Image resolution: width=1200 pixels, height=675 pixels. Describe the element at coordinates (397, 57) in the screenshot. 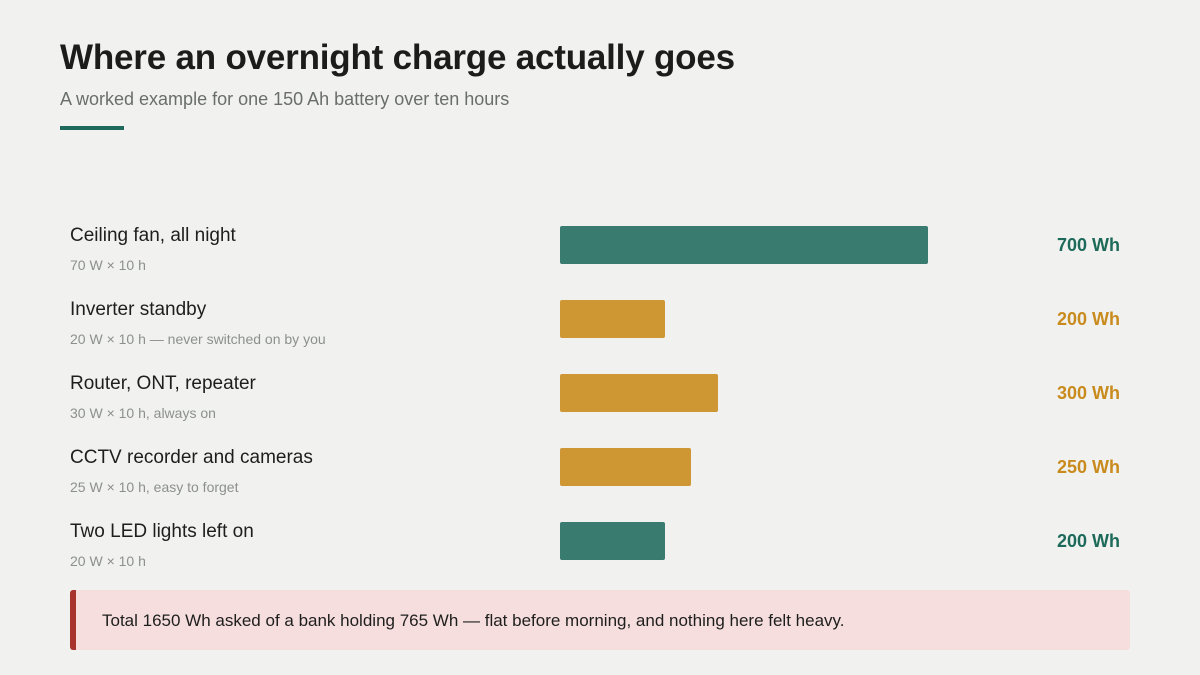

I see `chart-title: Where an overnight charge actually goes` at that location.